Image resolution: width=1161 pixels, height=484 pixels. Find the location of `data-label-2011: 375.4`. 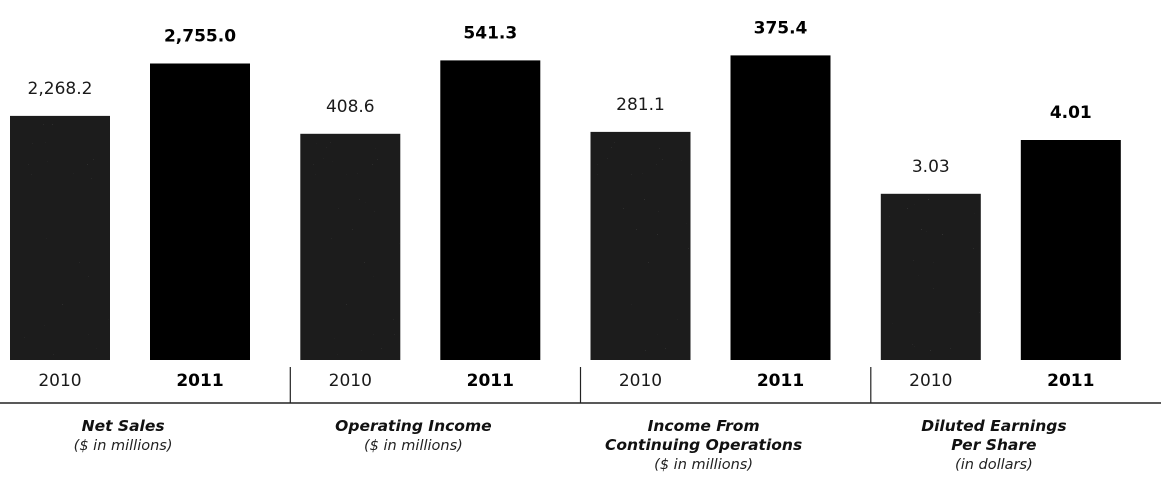

data-label-2011: 375.4 is located at coordinates (781, 28).